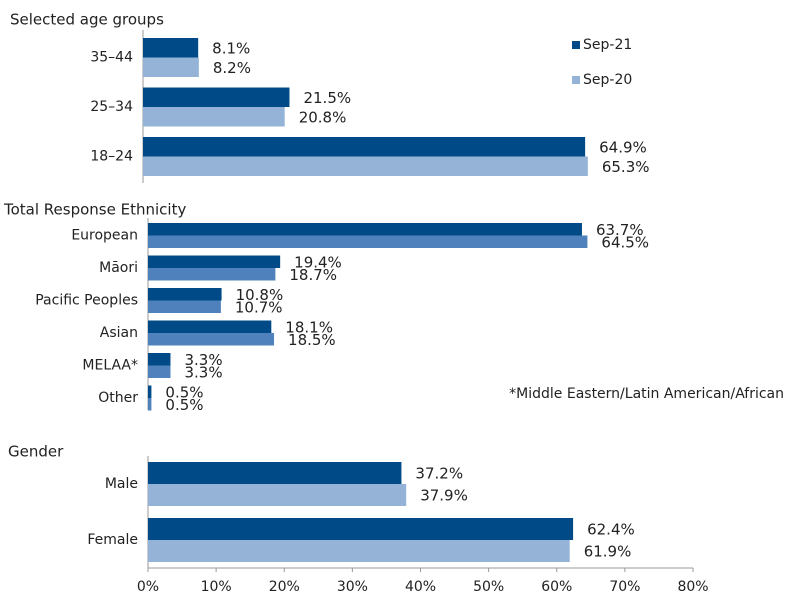 The width and height of the screenshot is (788, 593). Describe the element at coordinates (444, 496) in the screenshot. I see `value-label: 37.9%` at that location.